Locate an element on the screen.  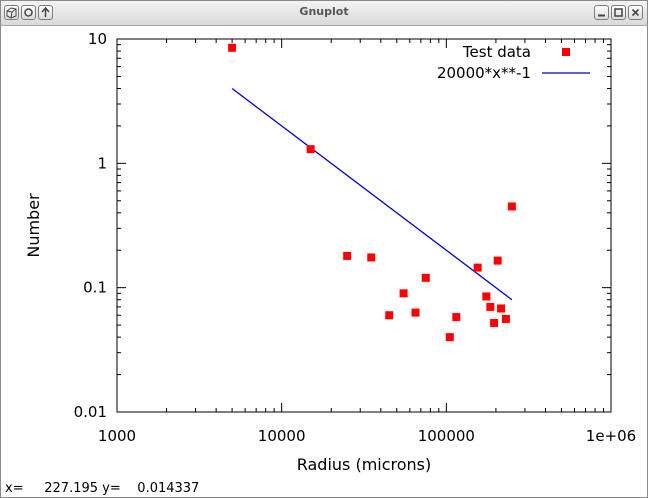
close-button-icon is located at coordinates (635, 12).